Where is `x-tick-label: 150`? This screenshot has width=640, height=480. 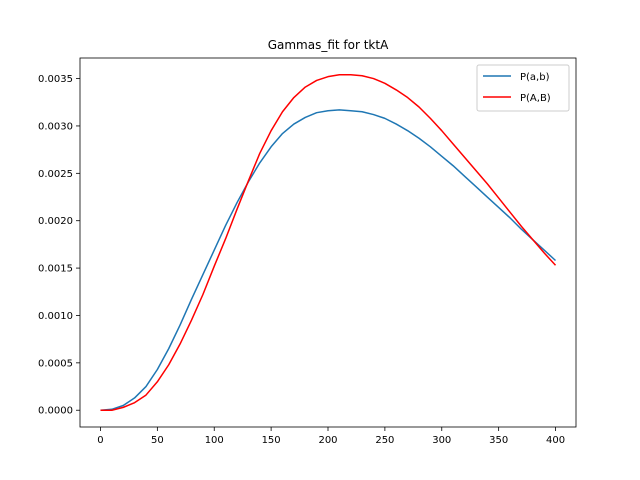 x-tick-label: 150 is located at coordinates (271, 440).